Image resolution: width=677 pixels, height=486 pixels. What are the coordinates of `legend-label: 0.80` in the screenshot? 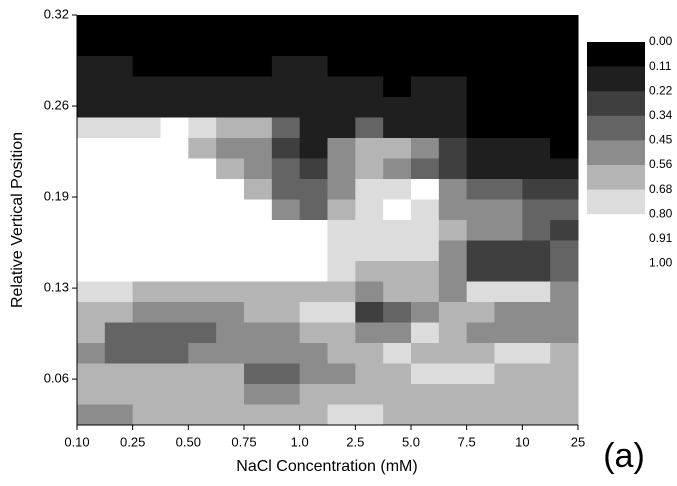 It's located at (661, 213).